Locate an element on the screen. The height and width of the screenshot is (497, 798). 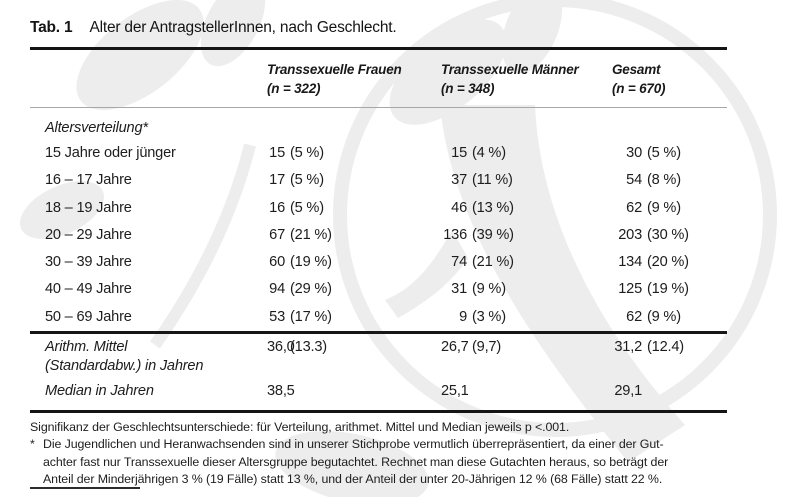
cell-count: 54 is located at coordinates (634, 180).